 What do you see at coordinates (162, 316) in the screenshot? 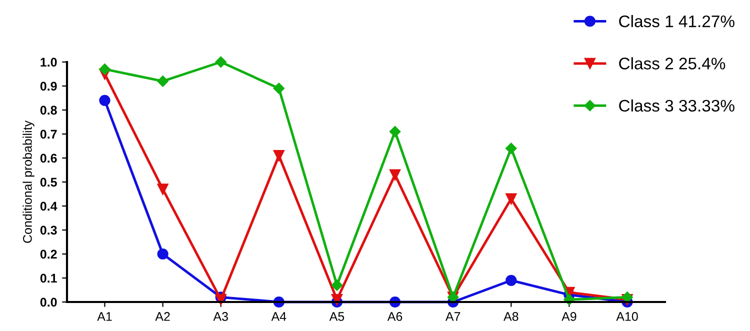
I see `x-tick-label: A2` at bounding box center [162, 316].